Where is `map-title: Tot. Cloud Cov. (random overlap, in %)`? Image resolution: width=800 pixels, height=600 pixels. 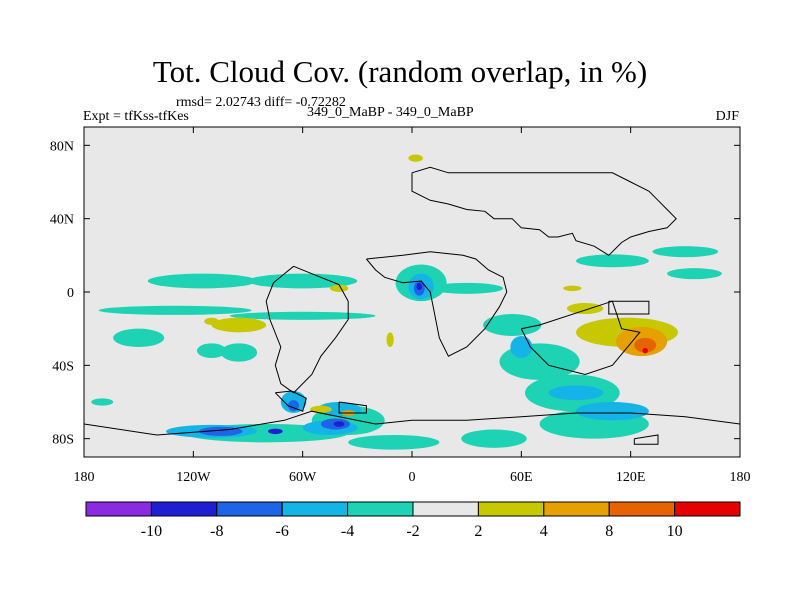
map-title: Tot. Cloud Cov. (random overlap, in %) is located at coordinates (400, 71).